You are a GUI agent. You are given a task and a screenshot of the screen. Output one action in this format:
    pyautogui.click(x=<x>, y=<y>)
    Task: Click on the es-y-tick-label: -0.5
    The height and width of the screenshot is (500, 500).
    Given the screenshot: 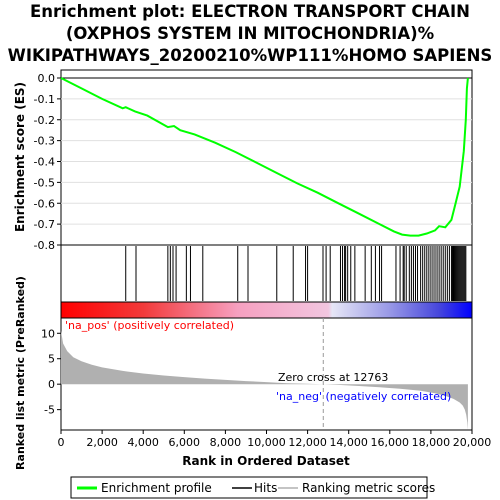 What is the action you would take?
    pyautogui.click(x=44, y=182)
    